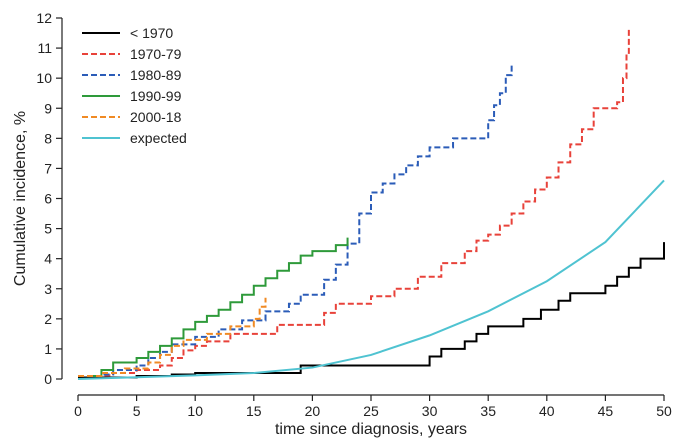 Image resolution: width=676 pixels, height=440 pixels. What do you see at coordinates (44, 48) in the screenshot?
I see `y-tick-label: 11` at bounding box center [44, 48].